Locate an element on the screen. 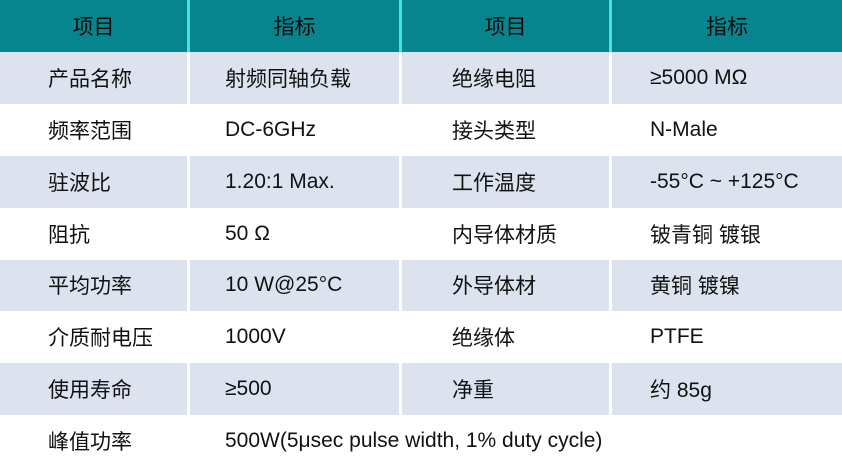  spec-value-cell: 10 W@25°C is located at coordinates (296, 285).